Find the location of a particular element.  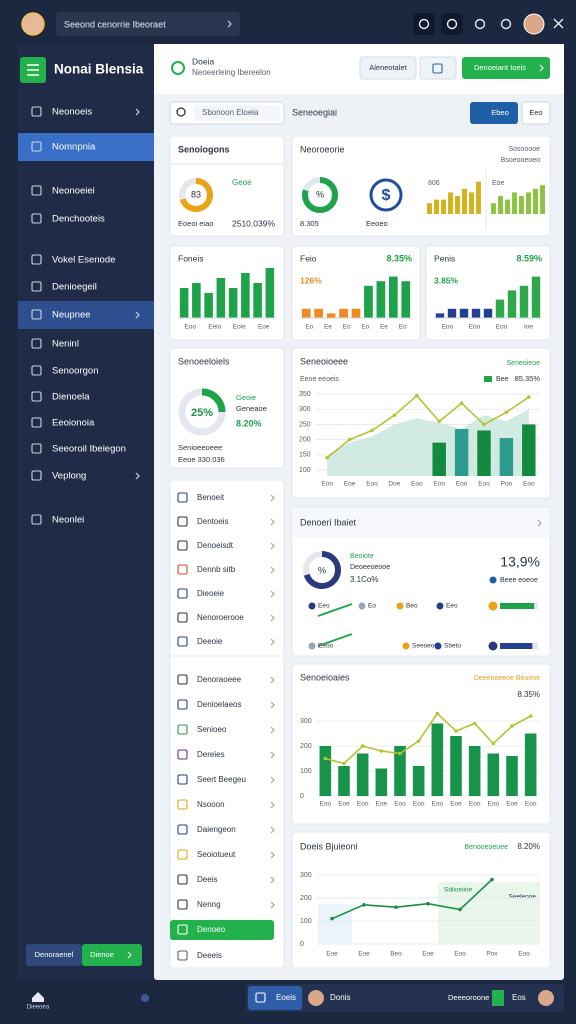

avatar is located at coordinates (33, 24).